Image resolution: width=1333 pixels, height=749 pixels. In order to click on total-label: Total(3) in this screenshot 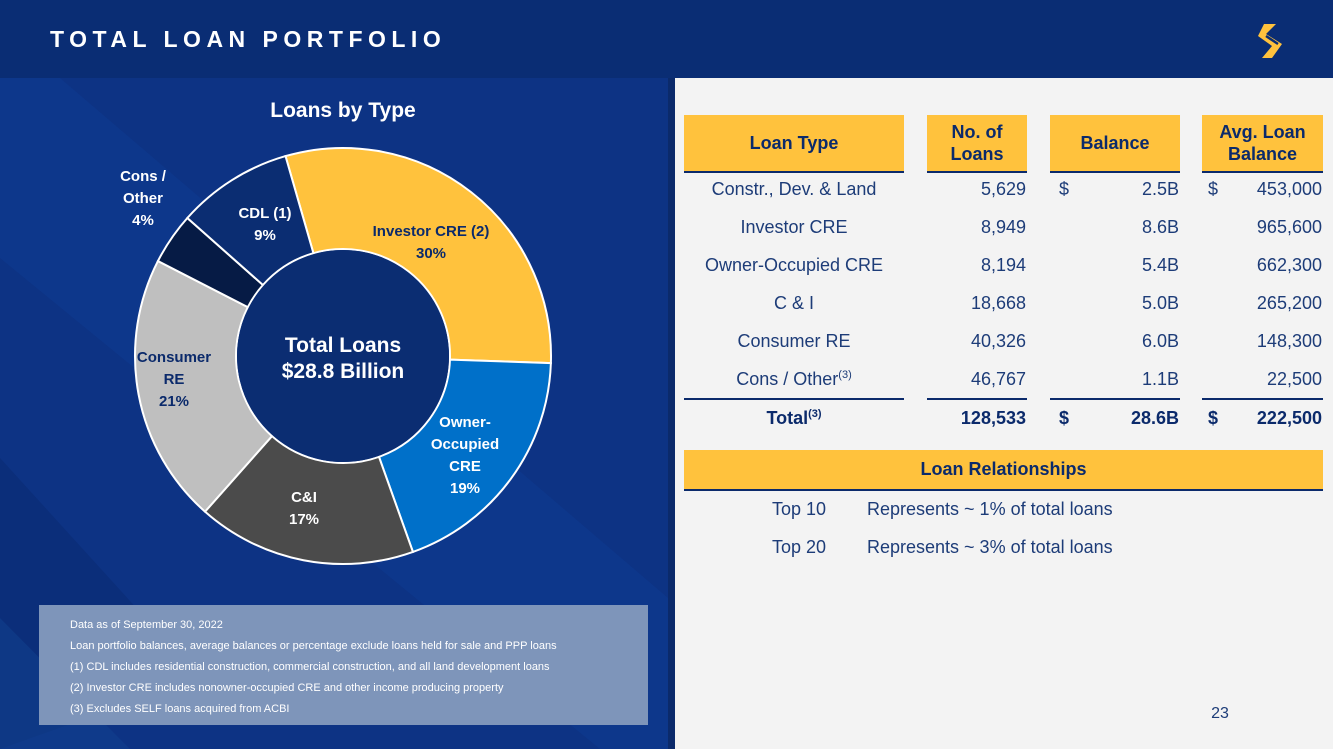, I will do `click(794, 418)`.